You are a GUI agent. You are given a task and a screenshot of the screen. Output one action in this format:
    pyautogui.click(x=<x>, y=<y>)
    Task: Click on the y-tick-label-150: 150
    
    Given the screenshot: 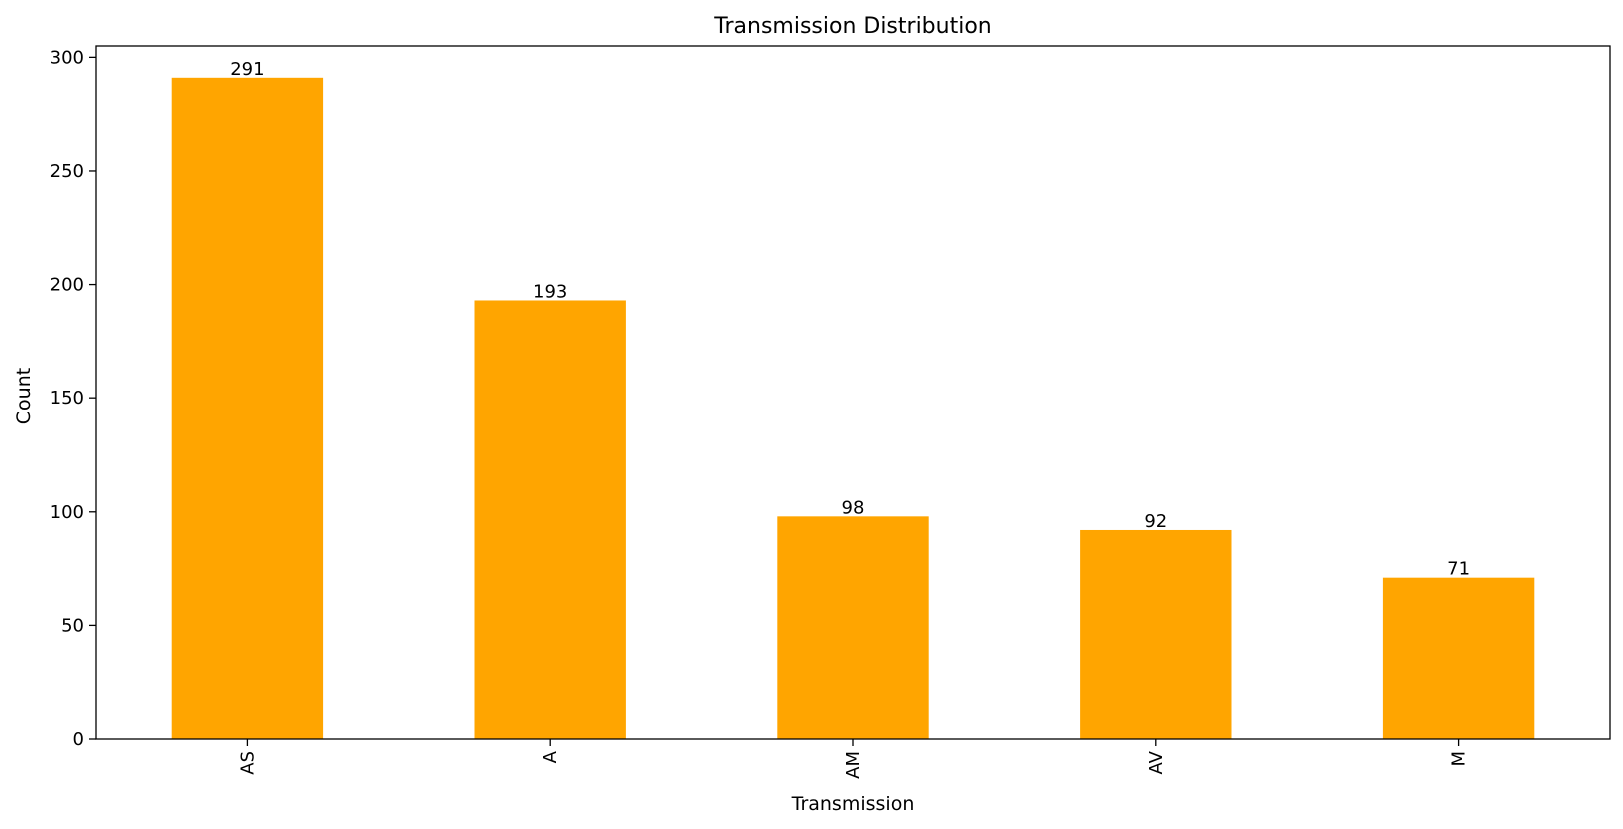 What is the action you would take?
    pyautogui.click(x=67, y=398)
    